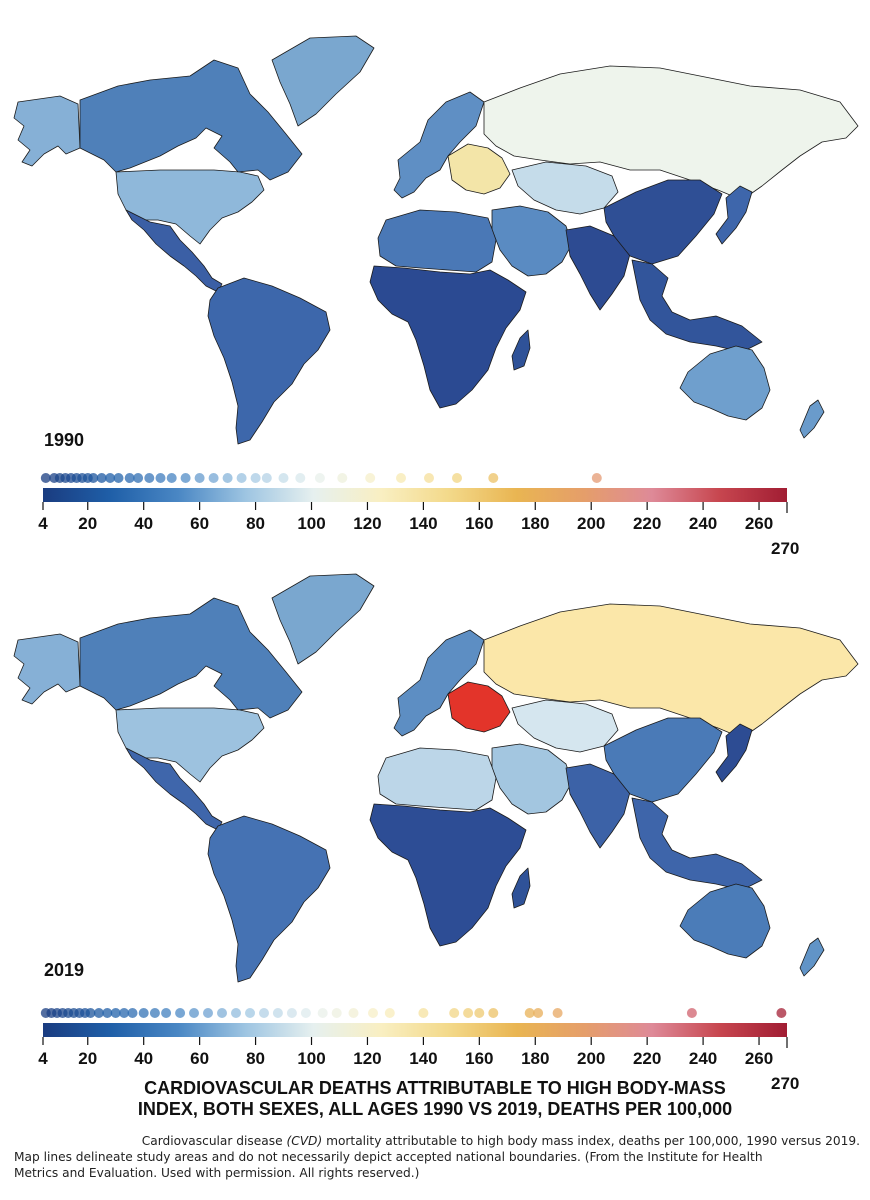  I want to click on scale-tick-label: 240, so click(703, 523).